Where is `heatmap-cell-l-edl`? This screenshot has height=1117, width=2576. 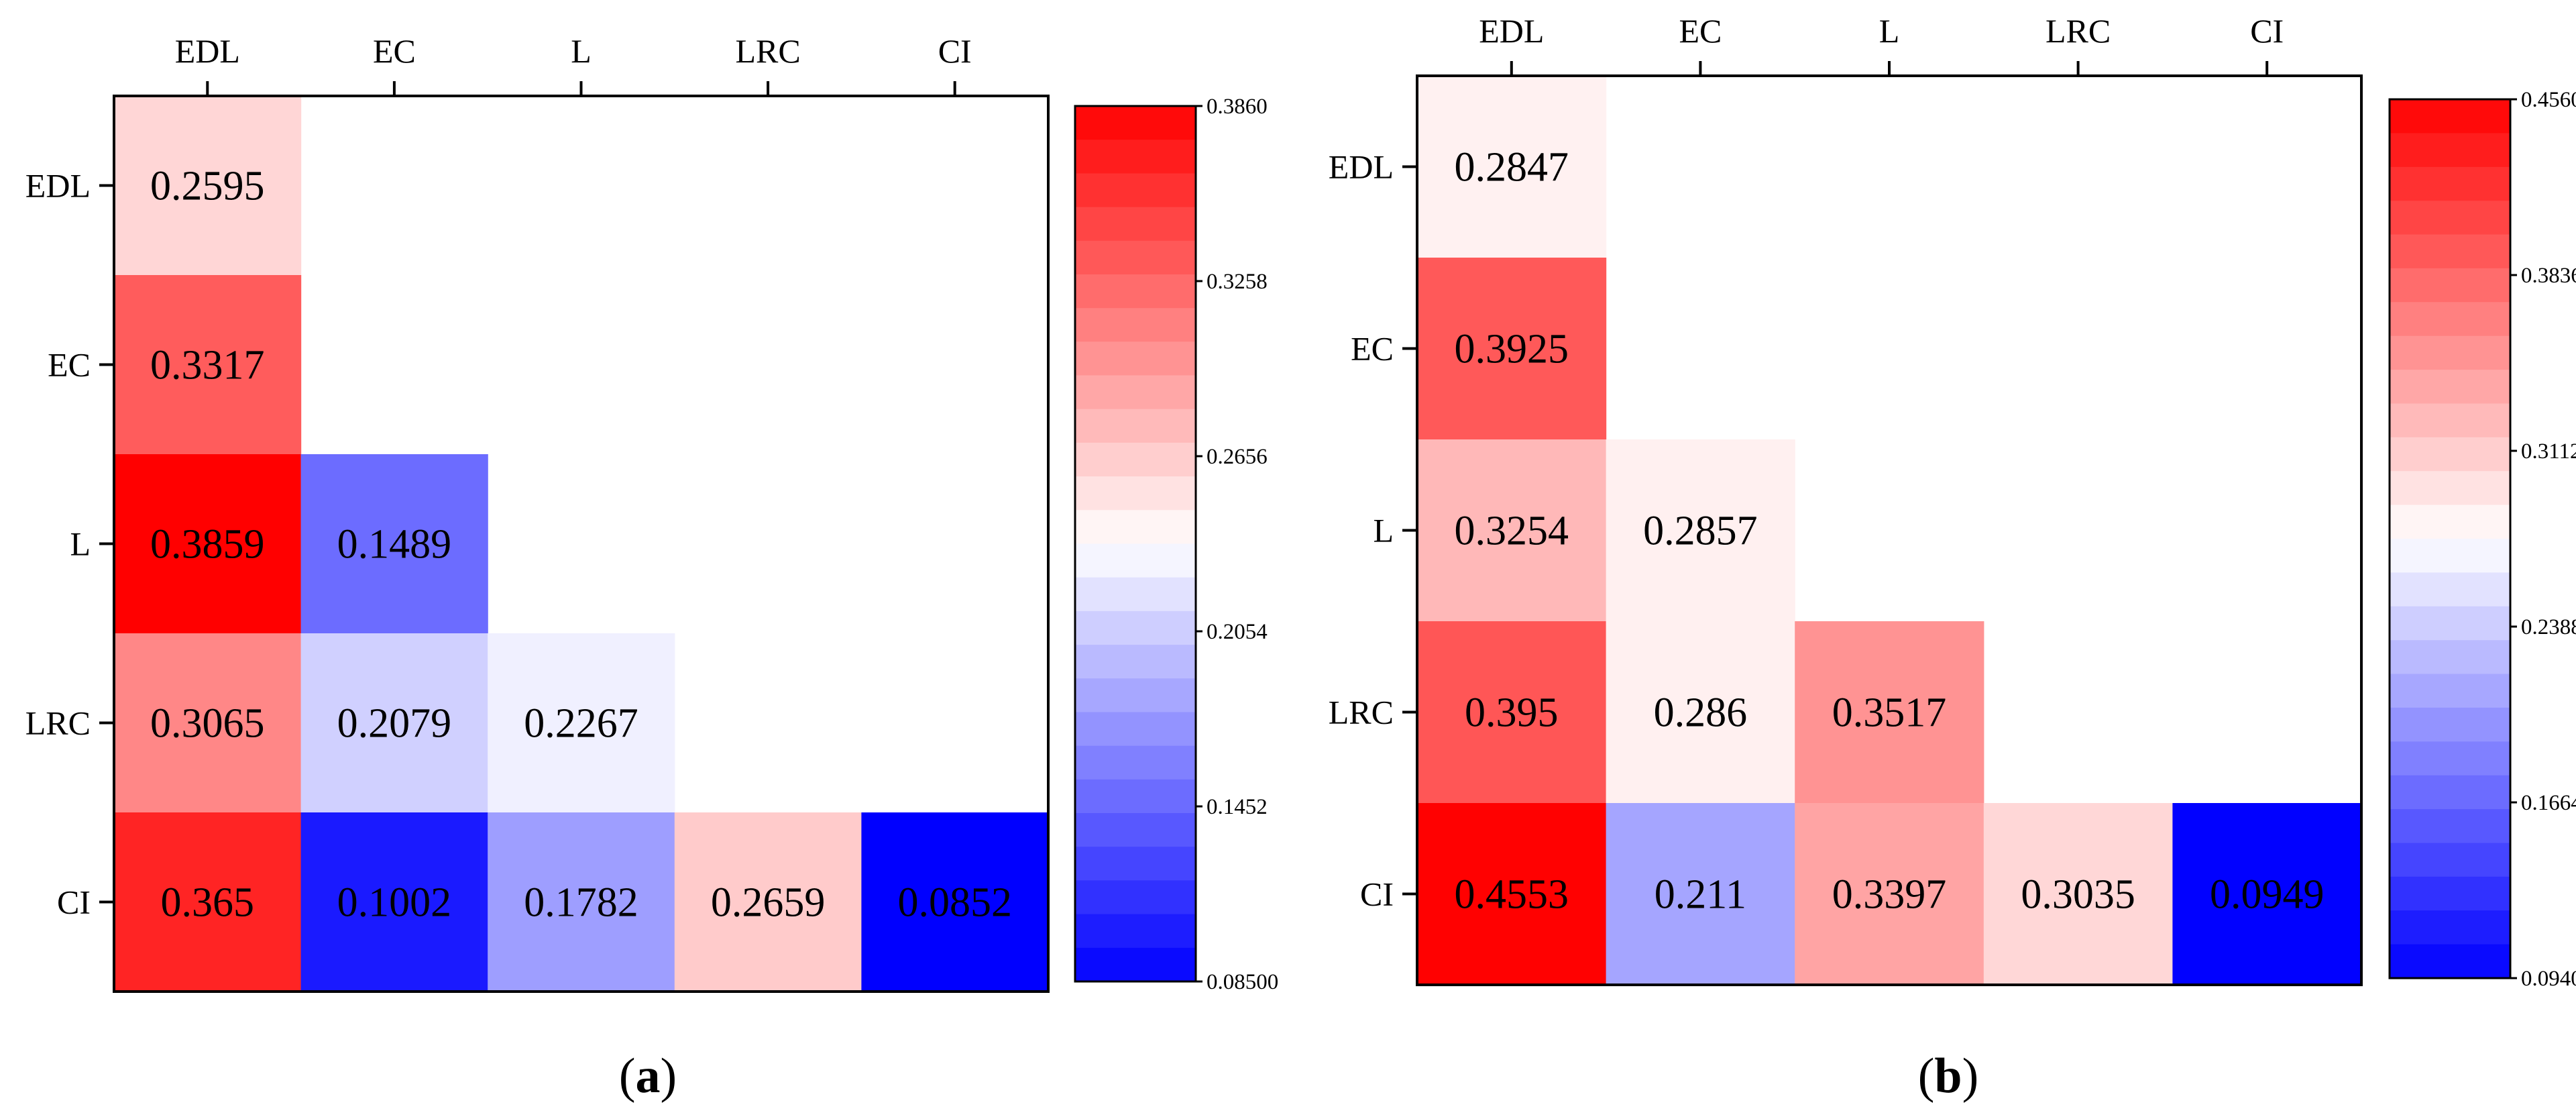 heatmap-cell-l-edl is located at coordinates (1512, 530).